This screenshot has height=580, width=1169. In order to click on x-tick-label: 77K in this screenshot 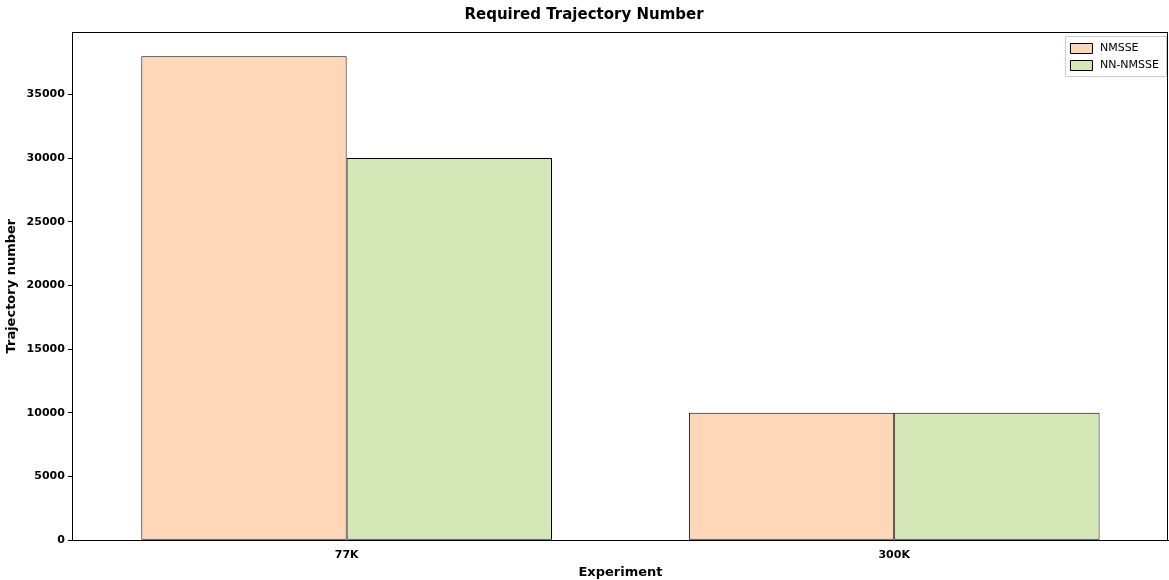, I will do `click(347, 554)`.